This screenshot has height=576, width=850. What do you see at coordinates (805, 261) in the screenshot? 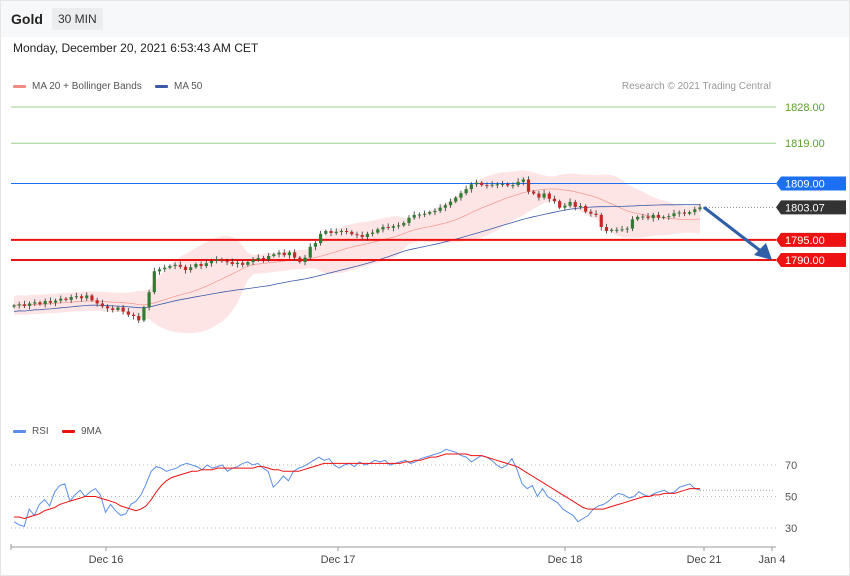
I see `level-label-1790.00: 1790.00` at bounding box center [805, 261].